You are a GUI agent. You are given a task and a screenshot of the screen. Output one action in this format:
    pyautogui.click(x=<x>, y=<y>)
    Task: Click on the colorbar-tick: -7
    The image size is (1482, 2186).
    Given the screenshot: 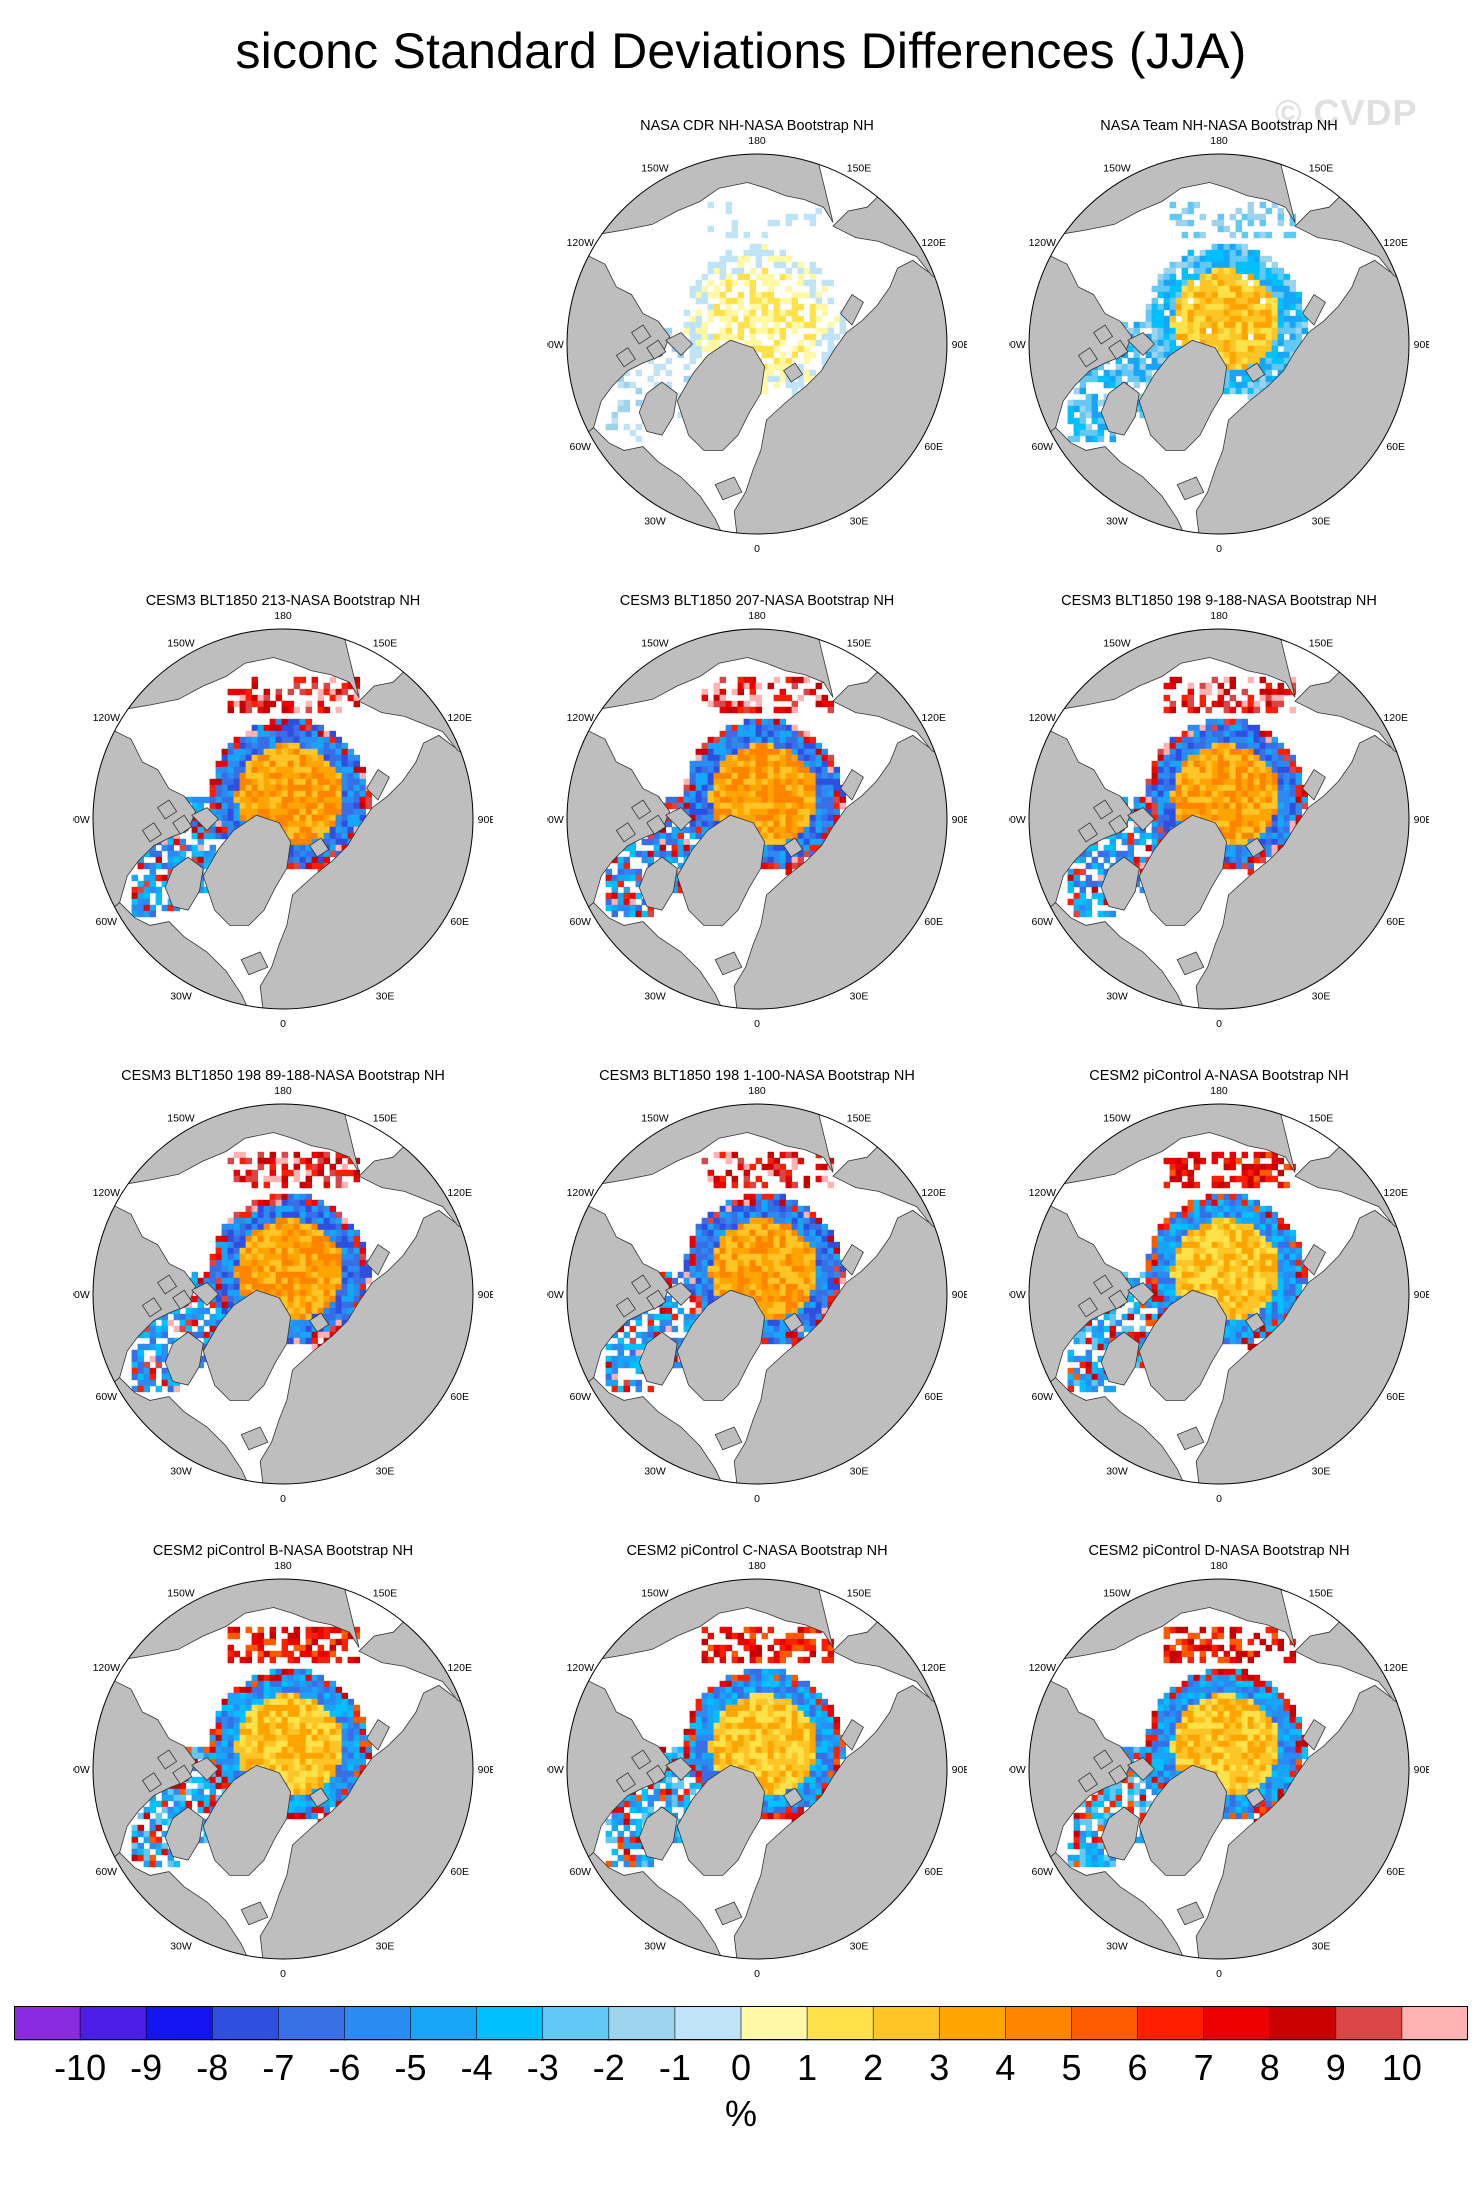 What is the action you would take?
    pyautogui.click(x=278, y=2067)
    